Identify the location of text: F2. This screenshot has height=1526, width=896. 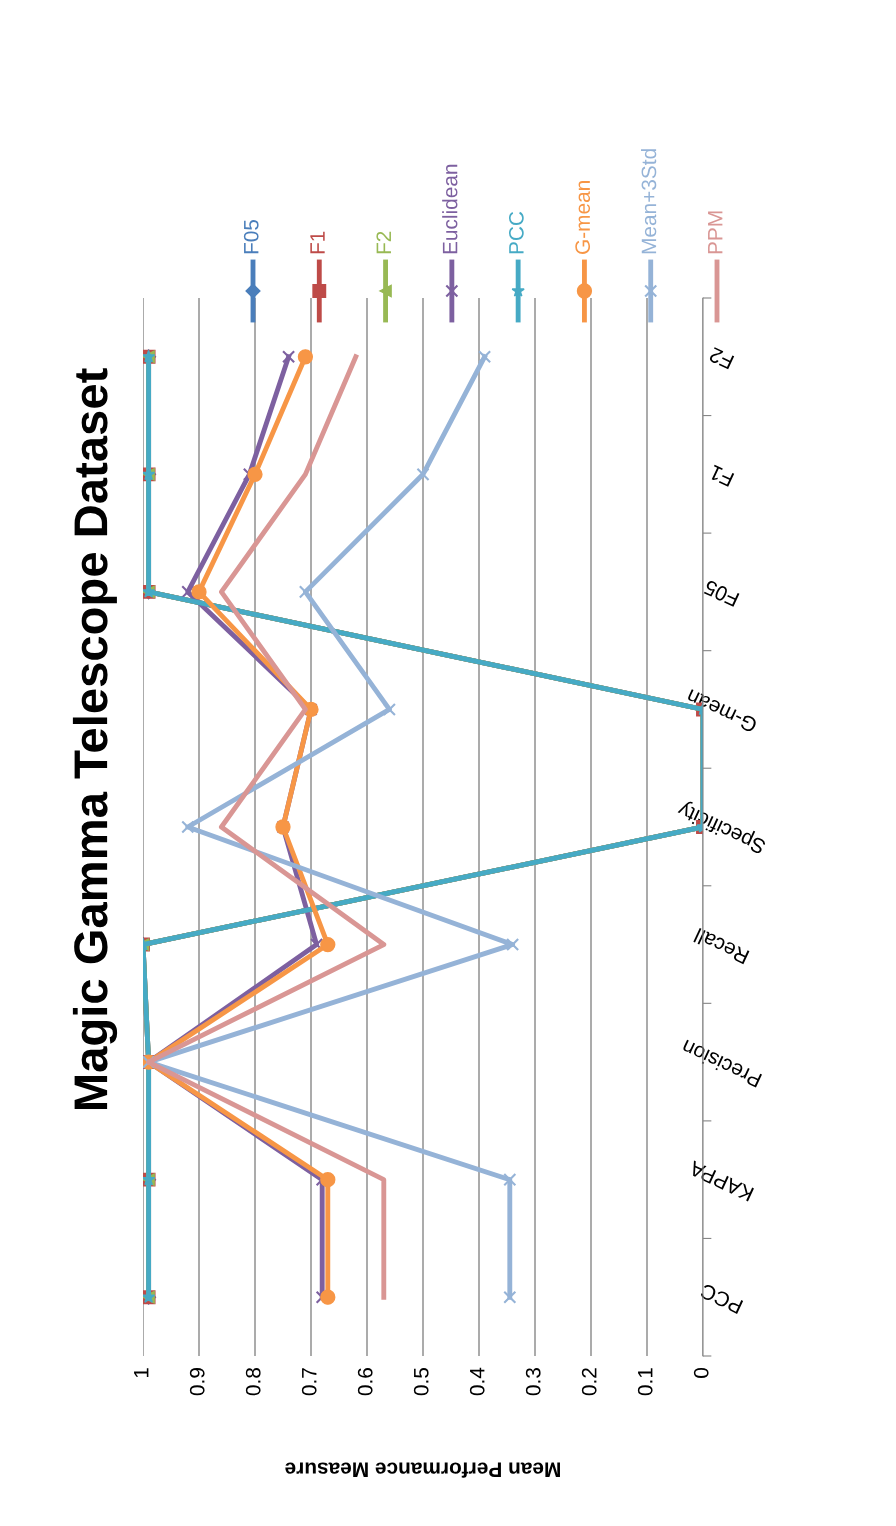
(383, 242).